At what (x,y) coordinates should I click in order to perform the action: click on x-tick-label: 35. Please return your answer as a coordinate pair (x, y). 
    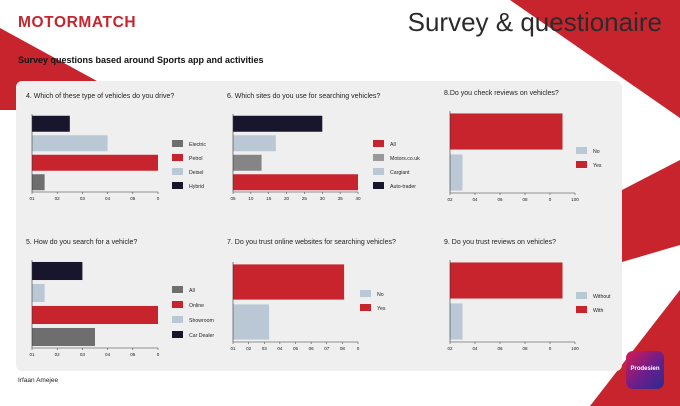
    Looking at the image, I should click on (341, 198).